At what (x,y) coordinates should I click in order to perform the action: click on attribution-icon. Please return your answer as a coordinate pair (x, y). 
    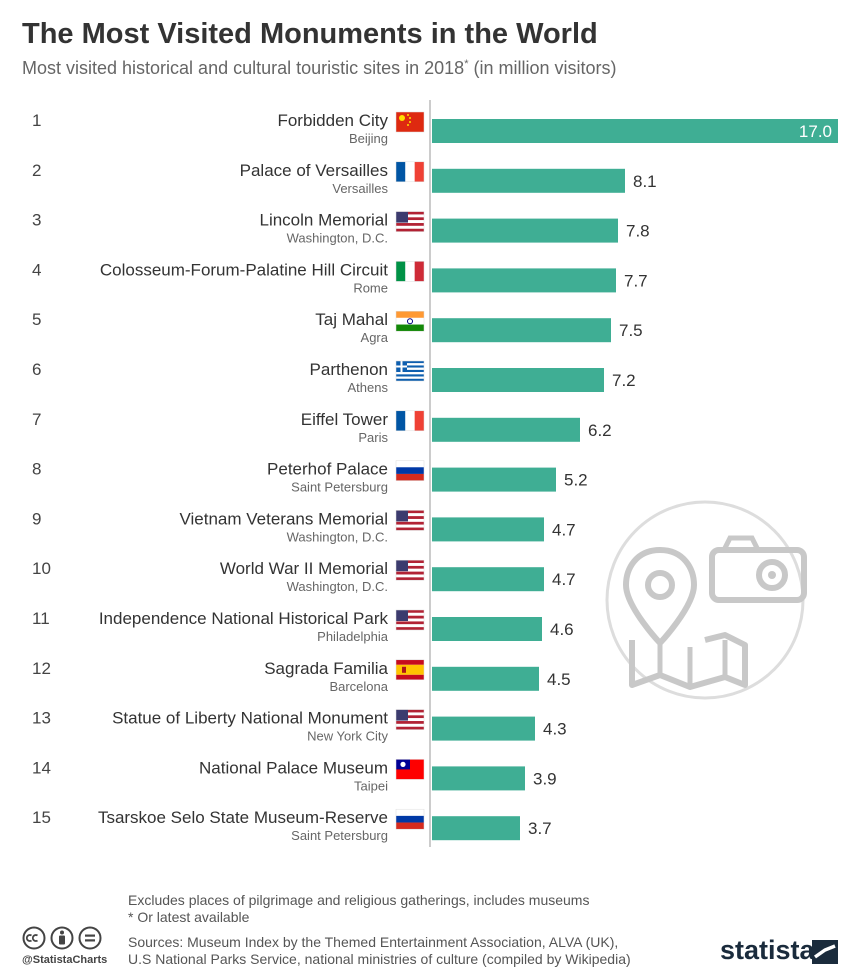
    Looking at the image, I should click on (62, 938).